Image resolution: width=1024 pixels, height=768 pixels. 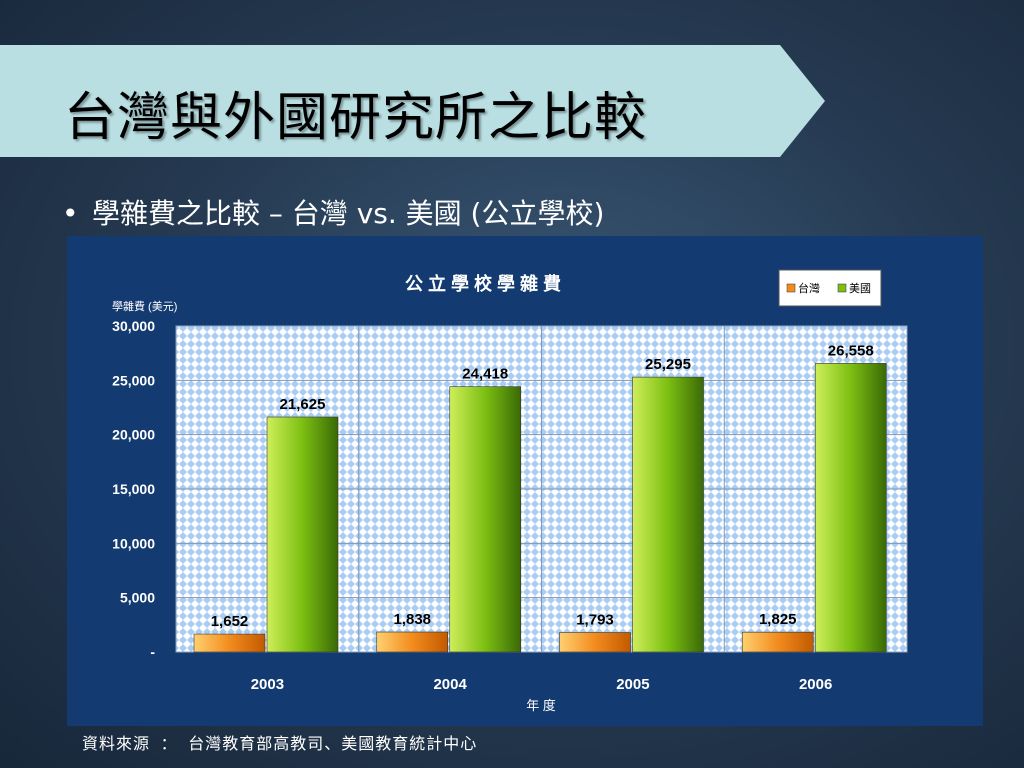 I want to click on legend: 台灣 美國, so click(x=830, y=288).